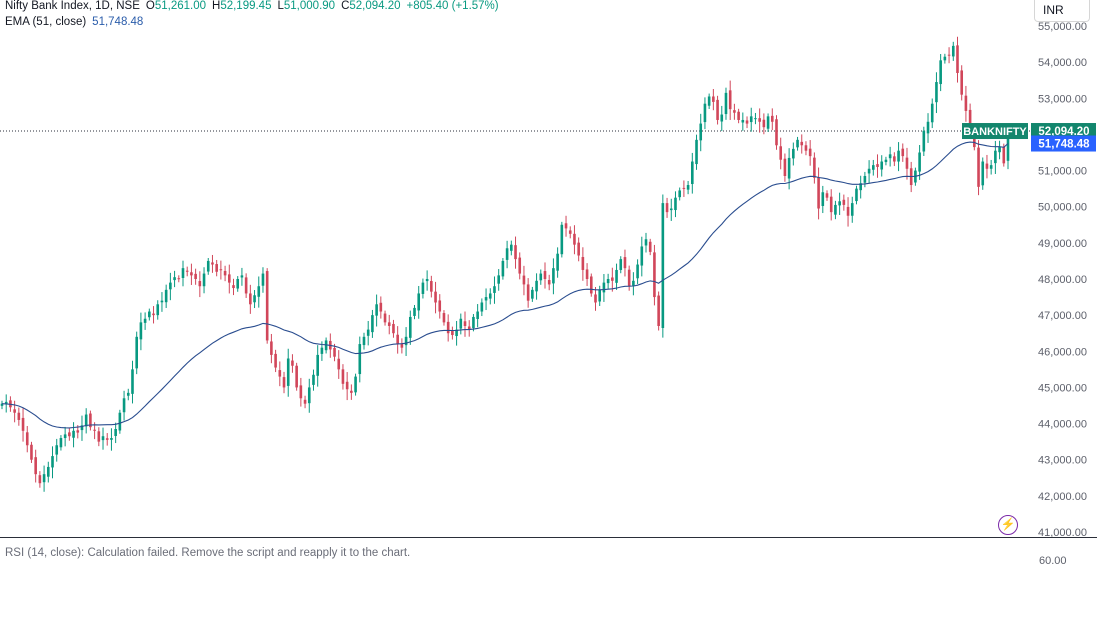  I want to click on price-axis-tick: 55,000.00, so click(1062, 27).